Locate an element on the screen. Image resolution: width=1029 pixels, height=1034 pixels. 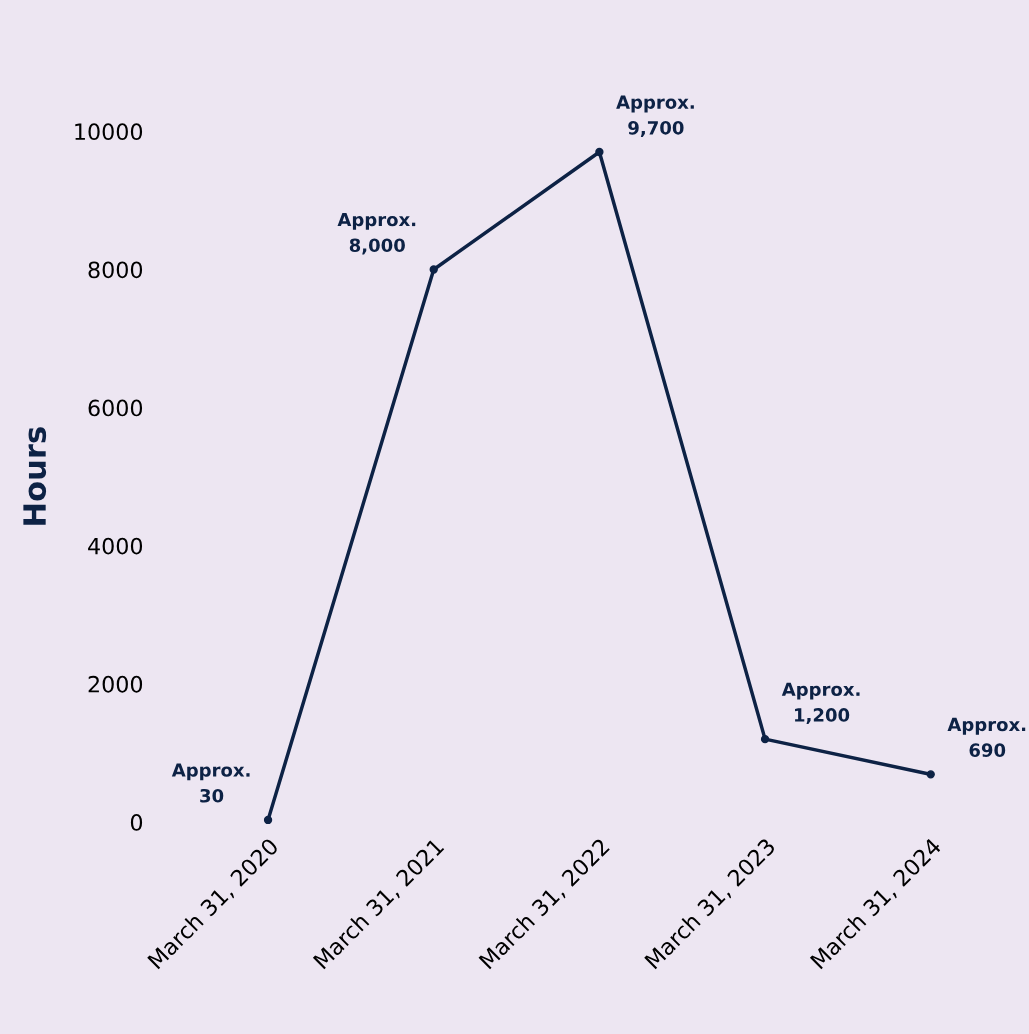
data-label: Approx. 690 is located at coordinates (986, 737).